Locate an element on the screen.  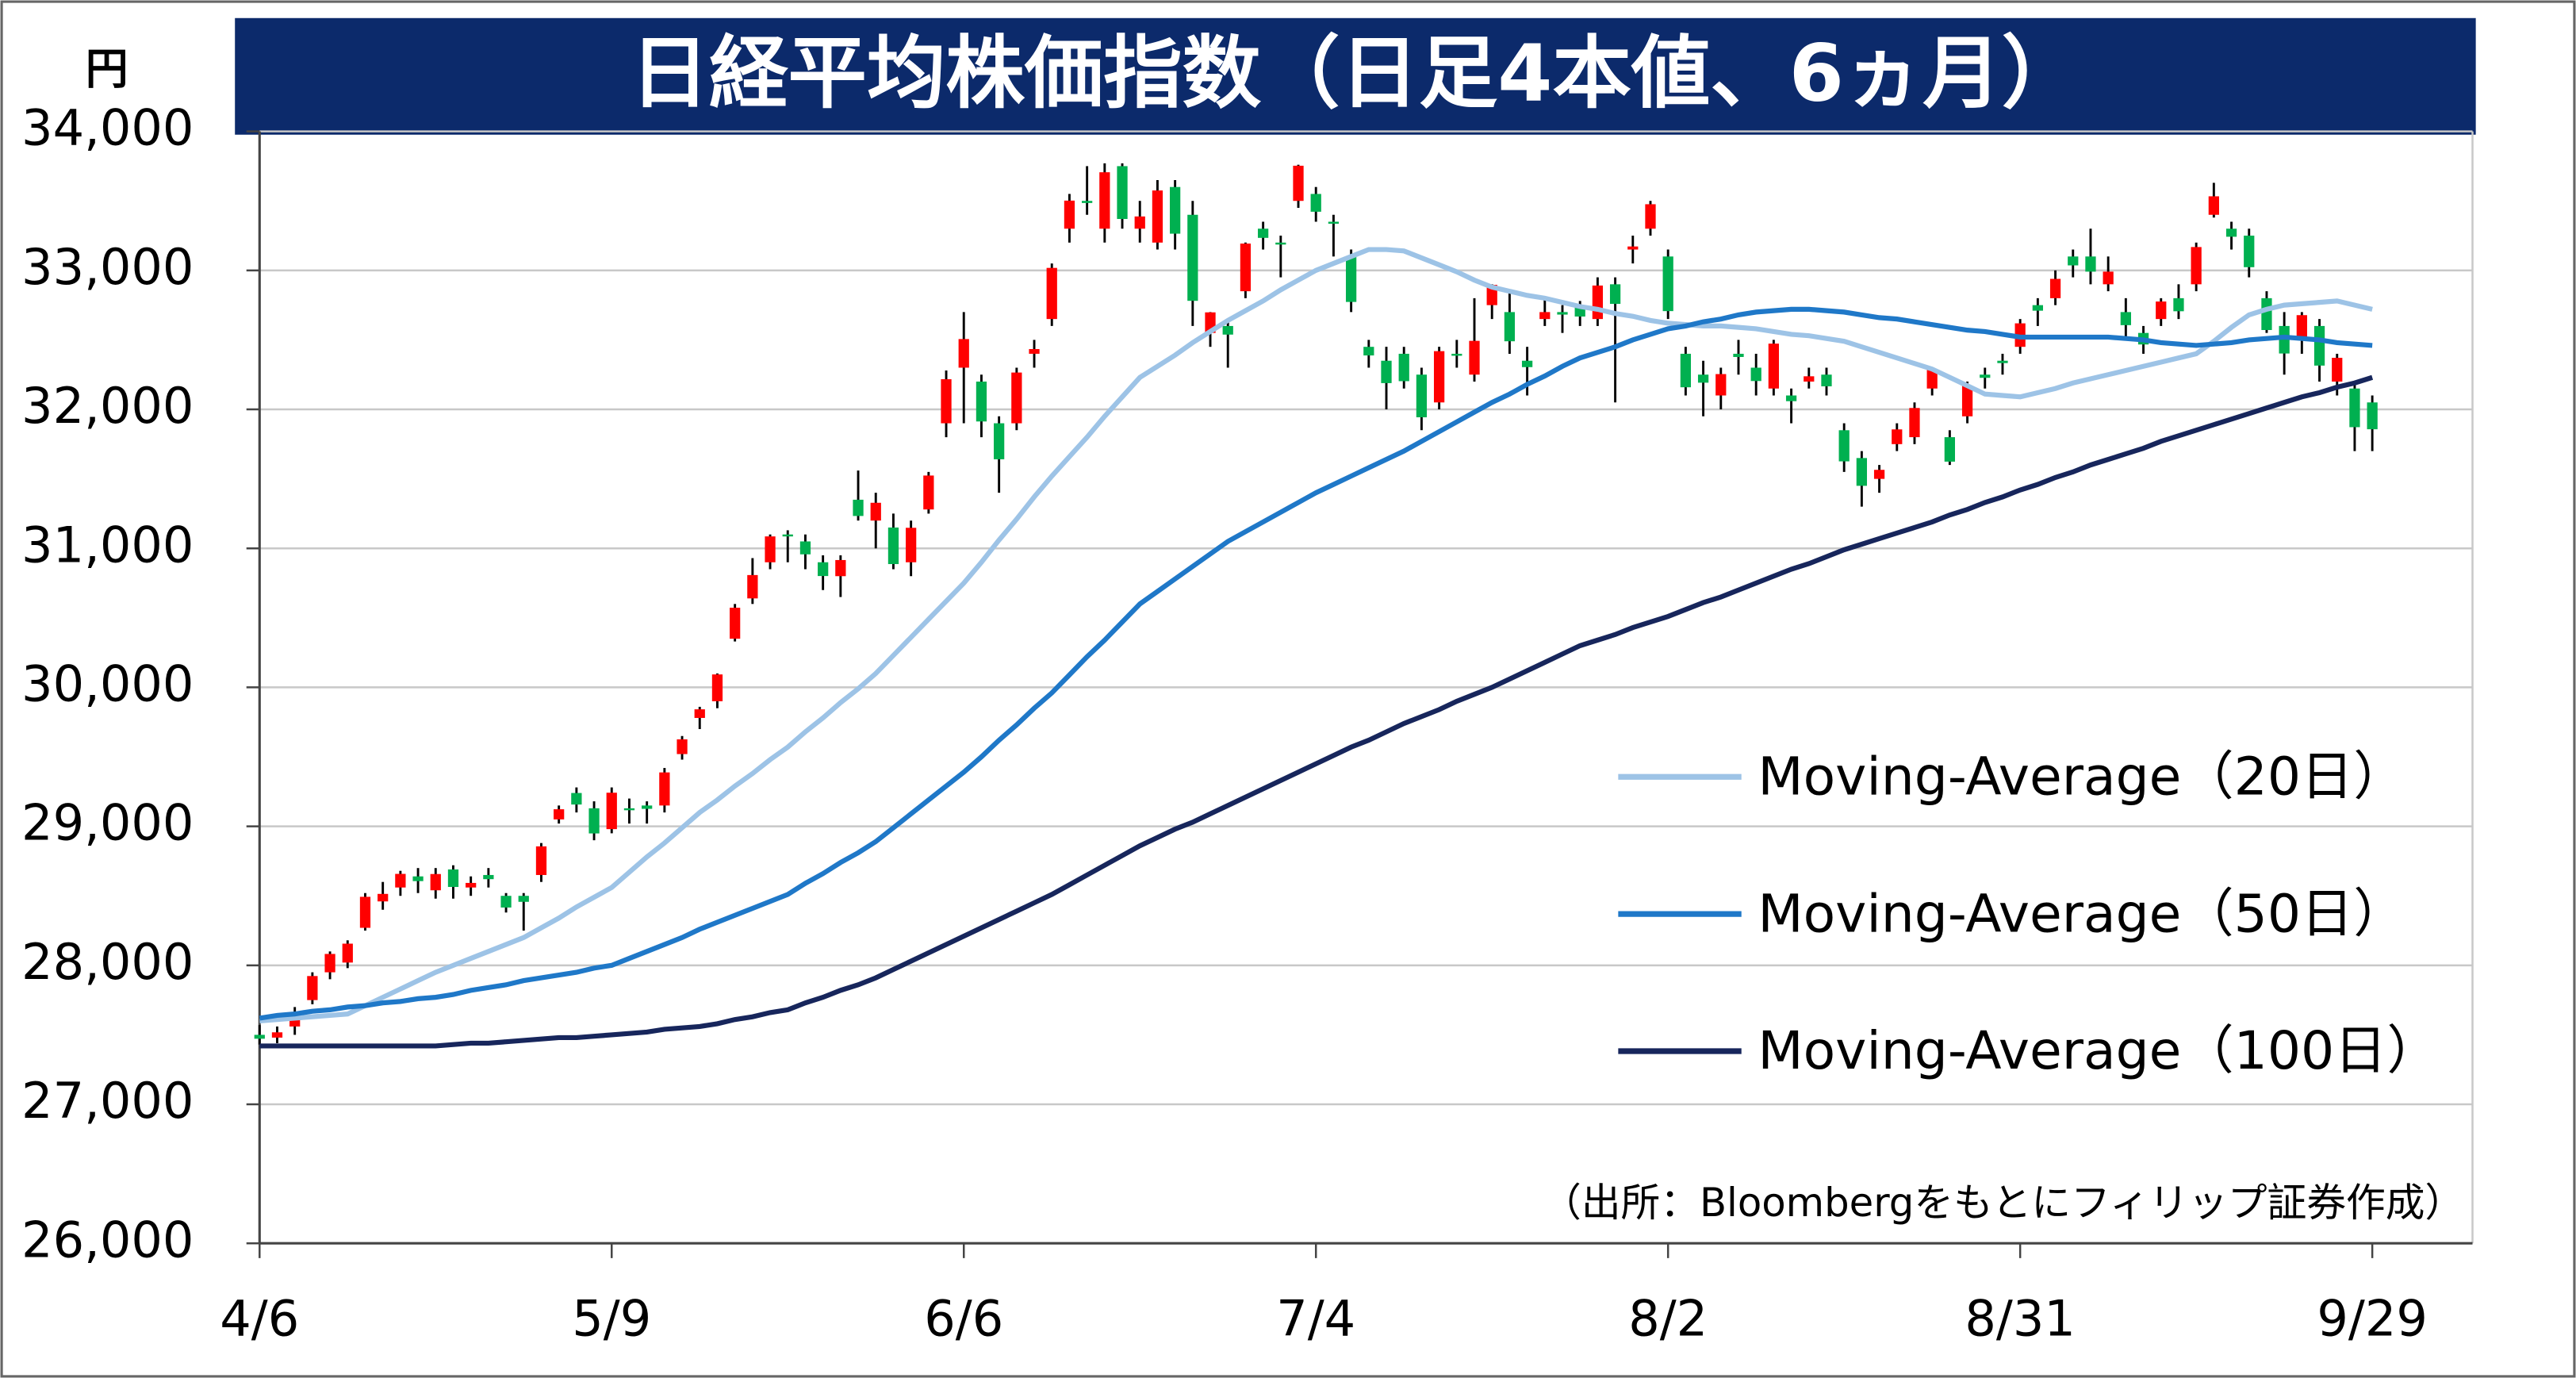
x-tick-label: 9/29 is located at coordinates (2372, 1319).